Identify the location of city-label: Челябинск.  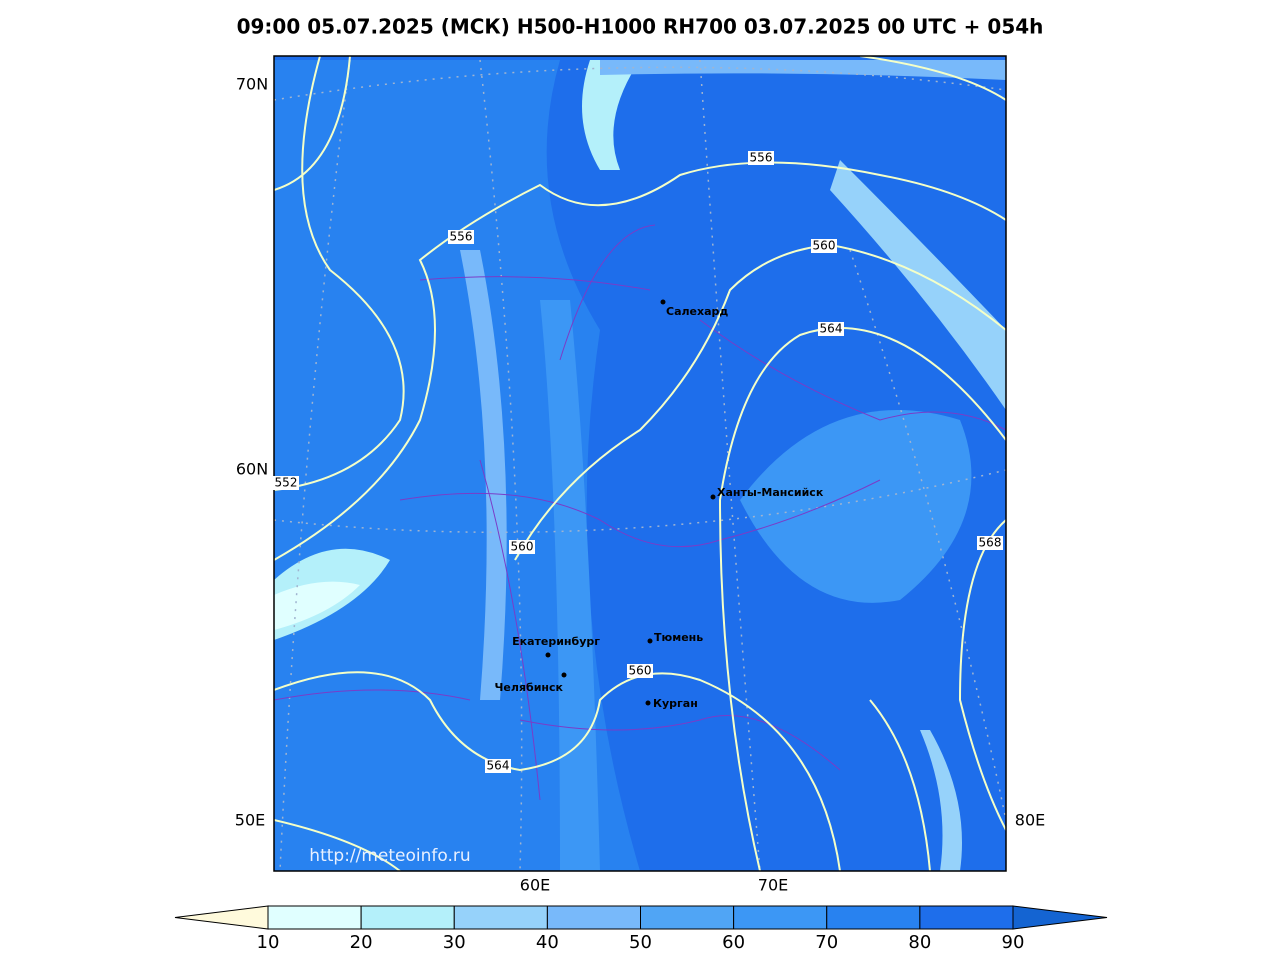
(529, 687).